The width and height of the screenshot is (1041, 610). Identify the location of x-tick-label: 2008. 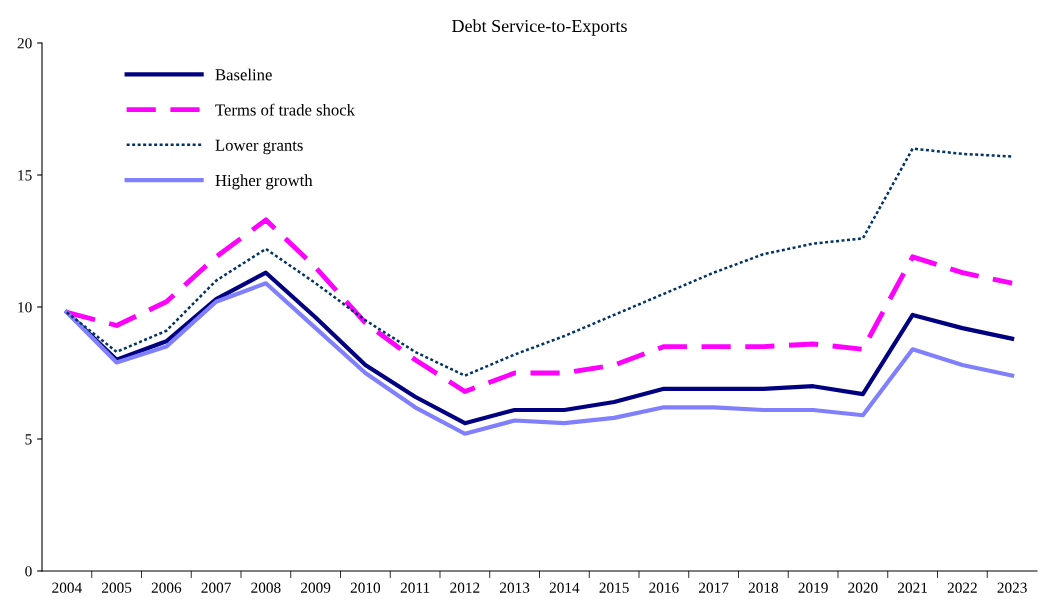
(266, 587).